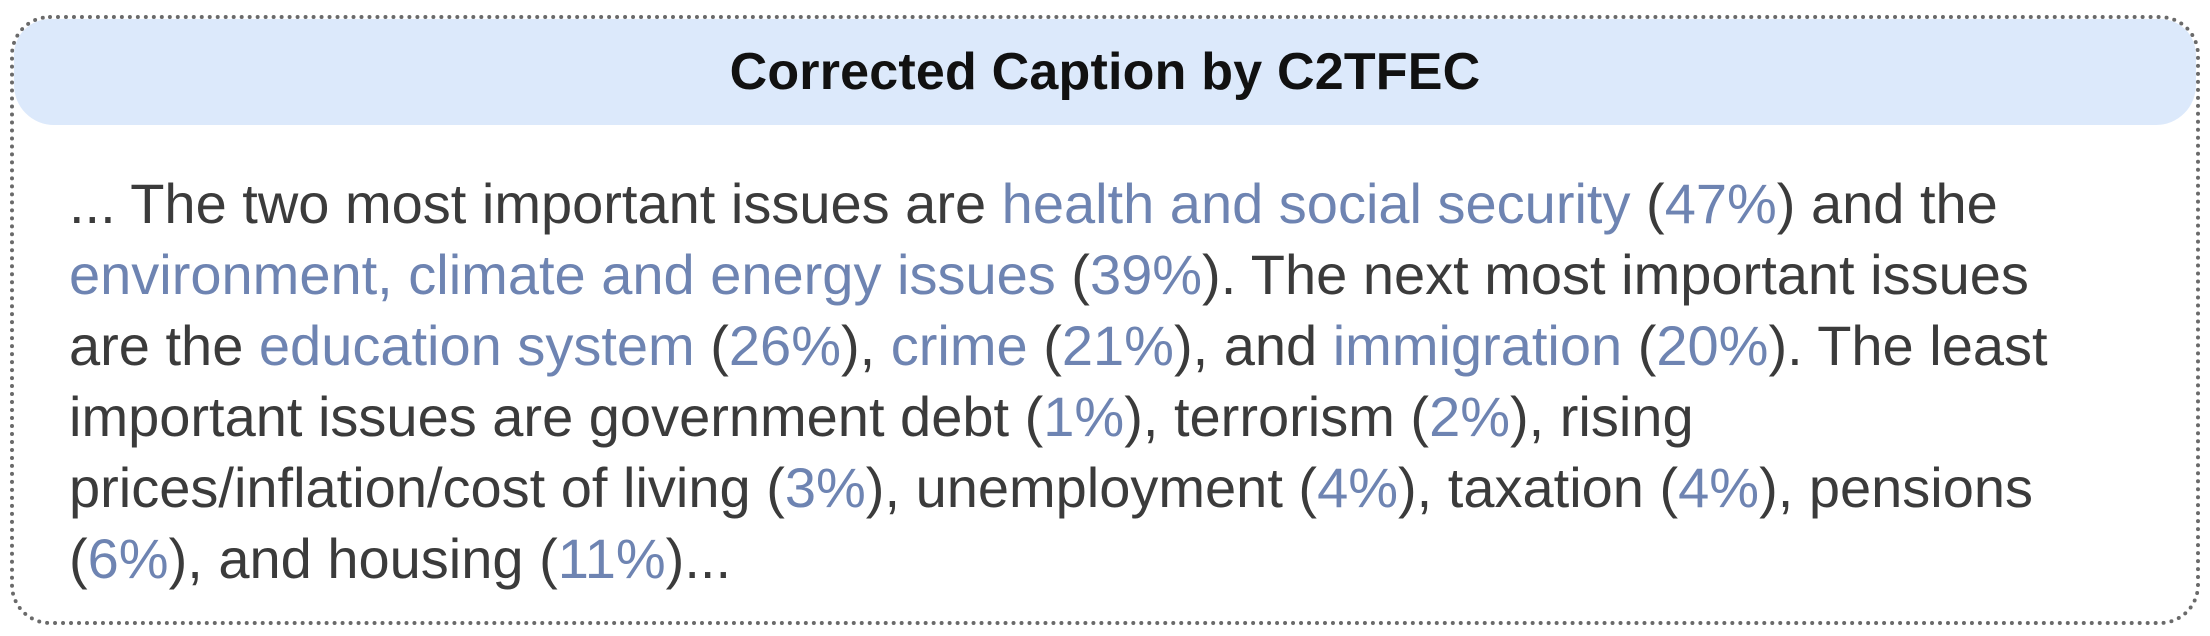 Image resolution: width=2210 pixels, height=636 pixels. What do you see at coordinates (784, 345) in the screenshot?
I see `highlighted-text: 26%` at bounding box center [784, 345].